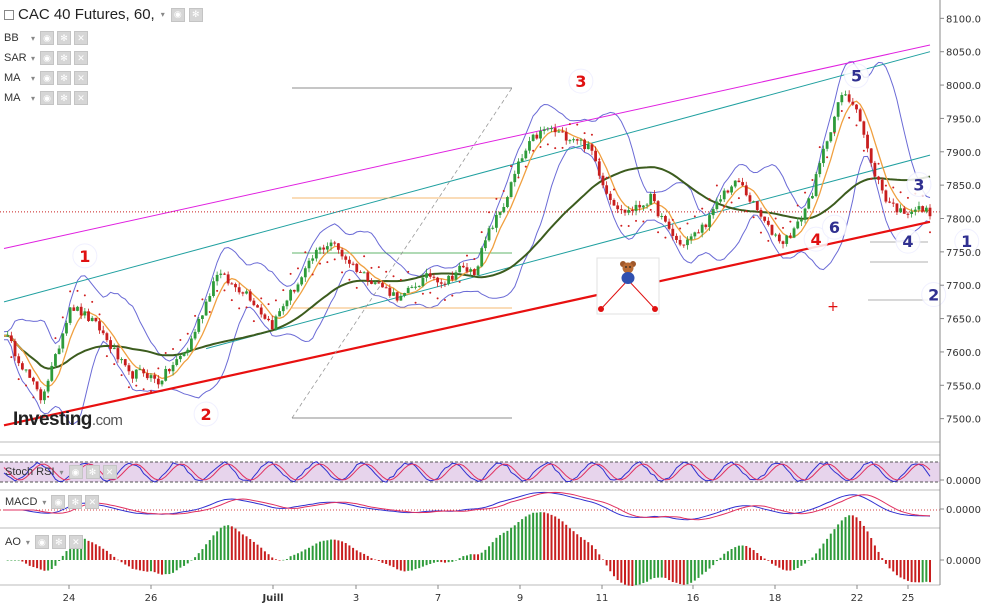  I want to click on teddy-bear-icon, so click(628, 272).